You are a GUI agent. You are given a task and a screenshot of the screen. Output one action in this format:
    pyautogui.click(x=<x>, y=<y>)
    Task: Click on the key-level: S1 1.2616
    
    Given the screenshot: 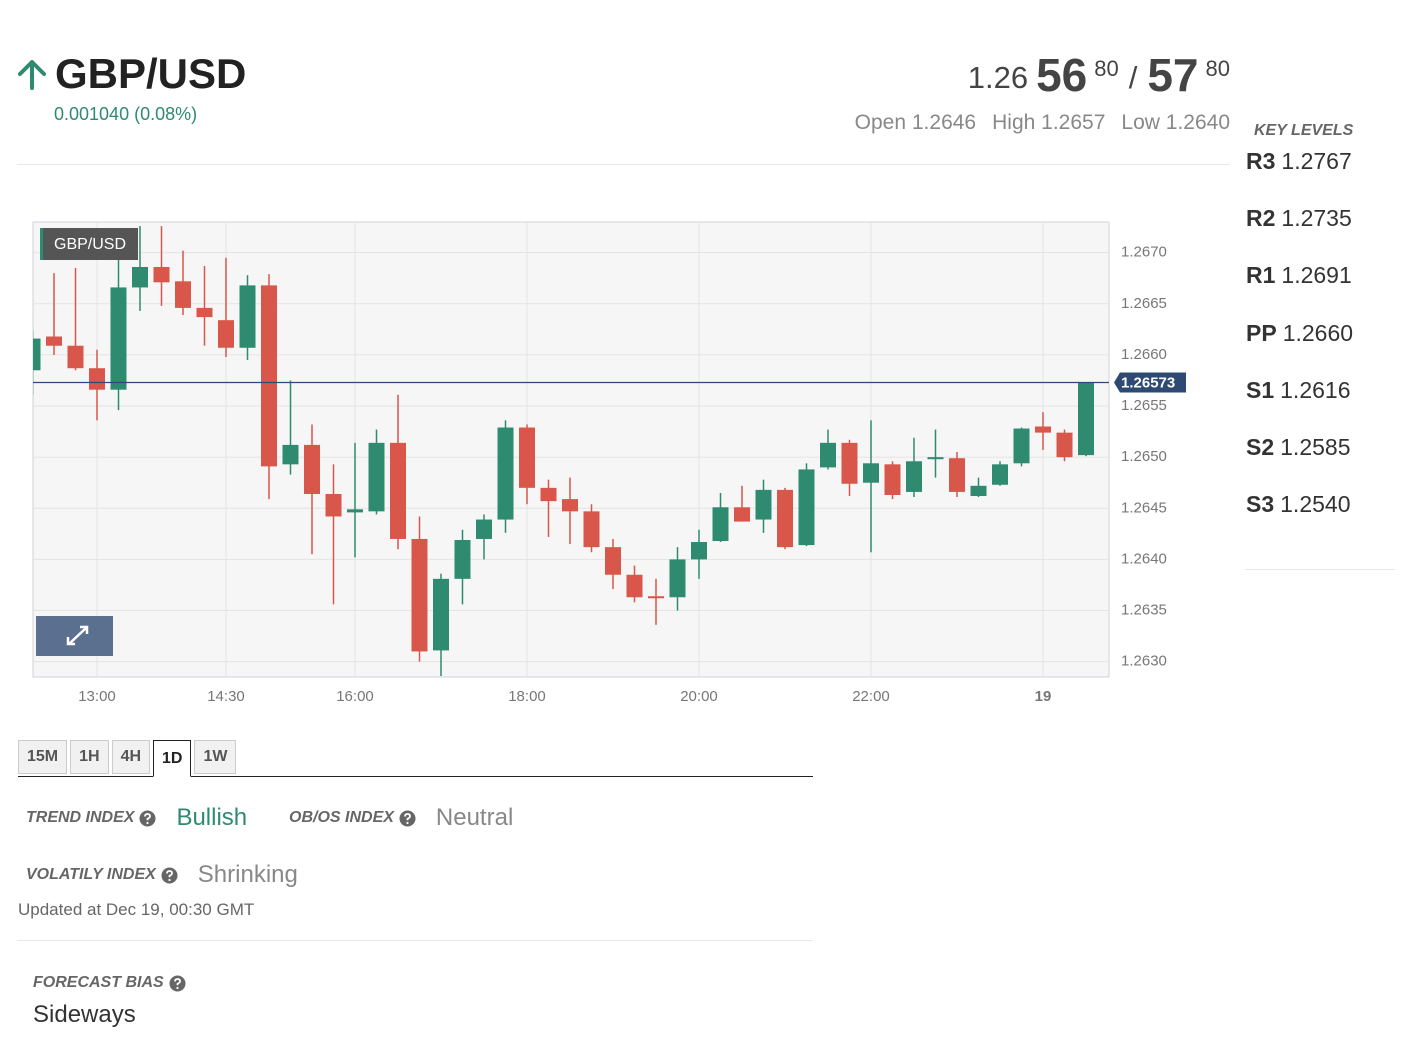 What is the action you would take?
    pyautogui.click(x=1298, y=390)
    